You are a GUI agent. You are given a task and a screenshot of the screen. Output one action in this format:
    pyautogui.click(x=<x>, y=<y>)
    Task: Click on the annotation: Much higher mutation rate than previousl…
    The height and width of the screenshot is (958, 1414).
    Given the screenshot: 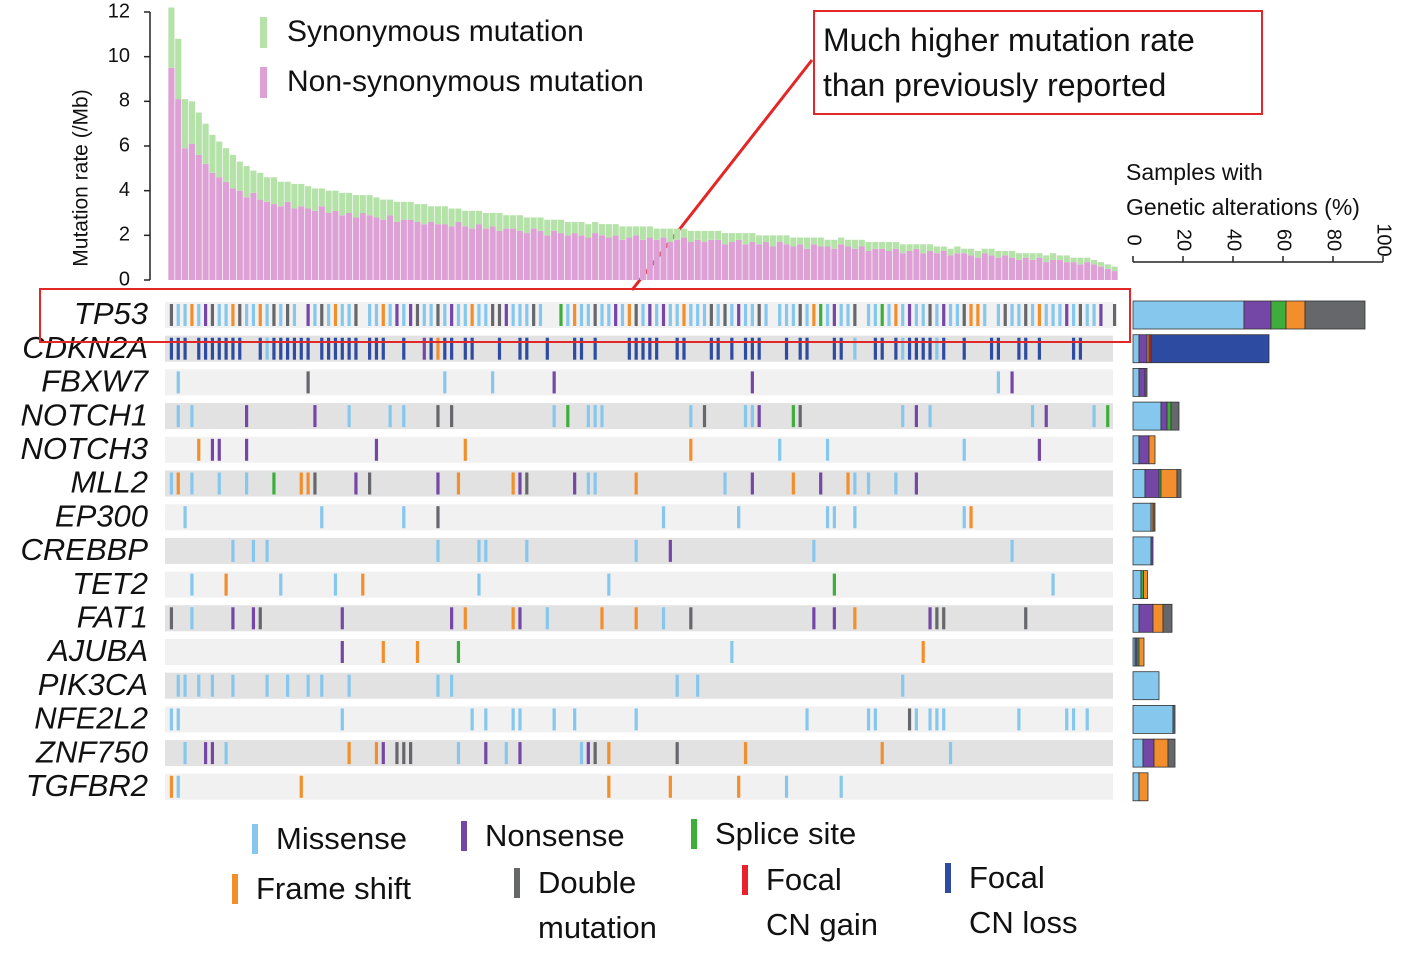 What is the action you would take?
    pyautogui.click(x=1038, y=62)
    